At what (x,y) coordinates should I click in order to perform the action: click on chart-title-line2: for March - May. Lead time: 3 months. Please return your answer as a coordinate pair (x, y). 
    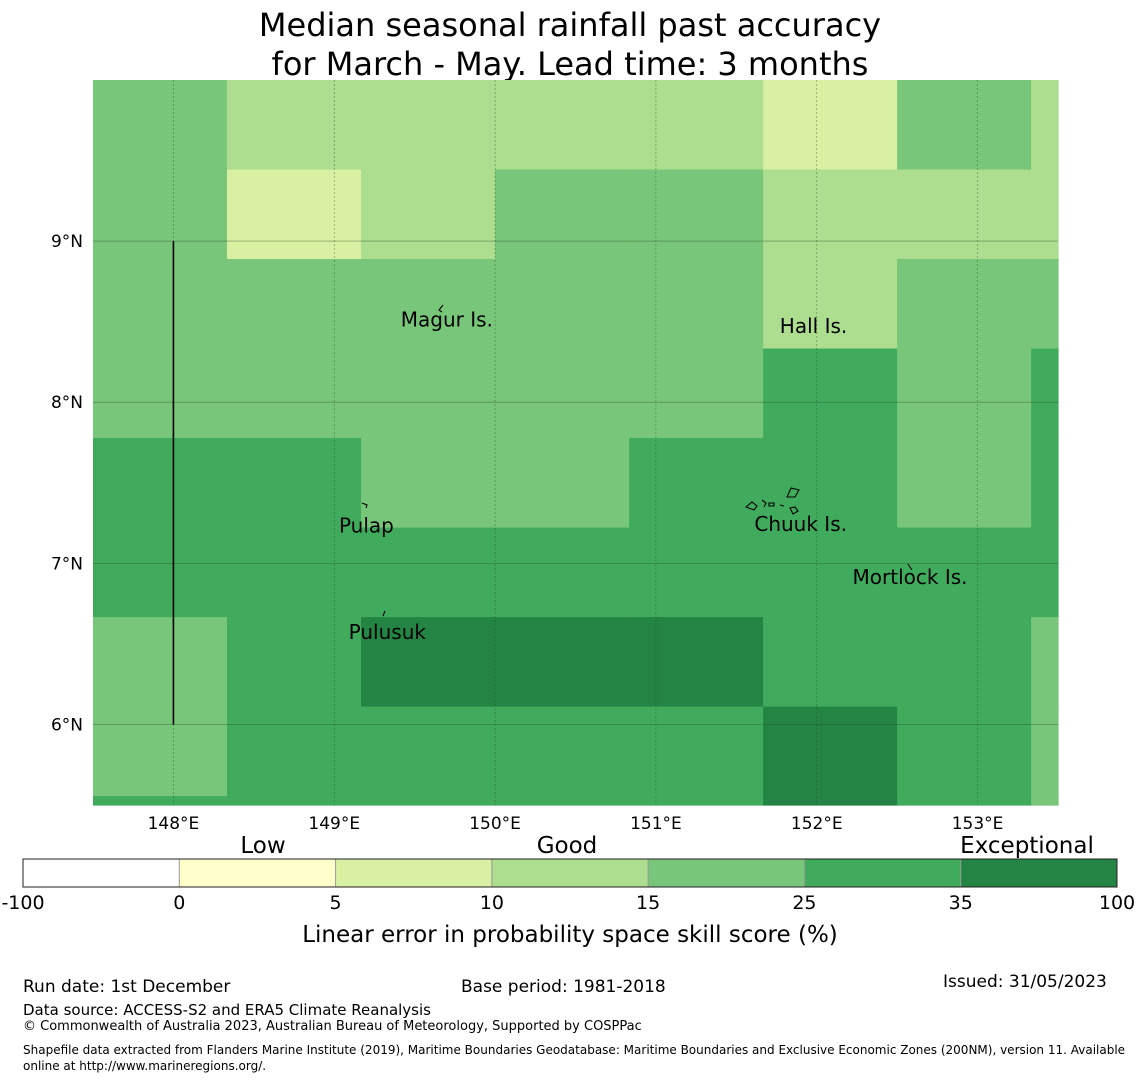
    Looking at the image, I should click on (570, 64).